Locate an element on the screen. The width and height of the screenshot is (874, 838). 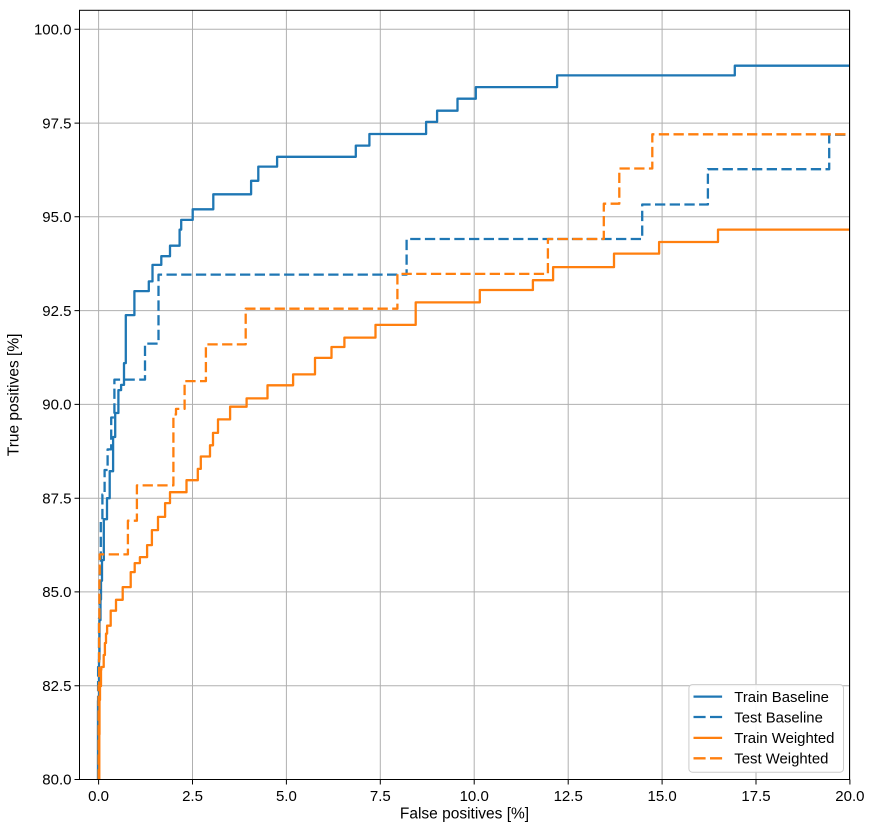
svg-text: 2.5 is located at coordinates (192, 796).